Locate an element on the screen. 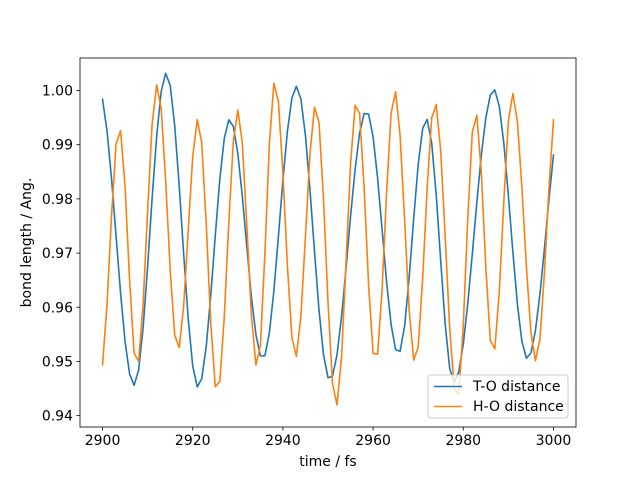 The height and width of the screenshot is (484, 640). x-tick-label: 2900 is located at coordinates (103, 441).